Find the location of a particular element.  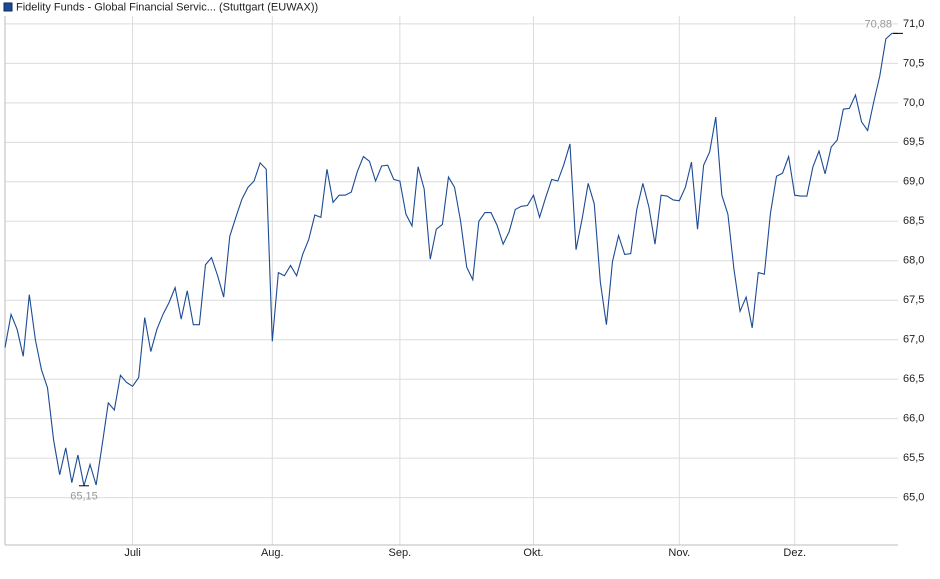

y-tick-label: 69,0 is located at coordinates (913, 182).